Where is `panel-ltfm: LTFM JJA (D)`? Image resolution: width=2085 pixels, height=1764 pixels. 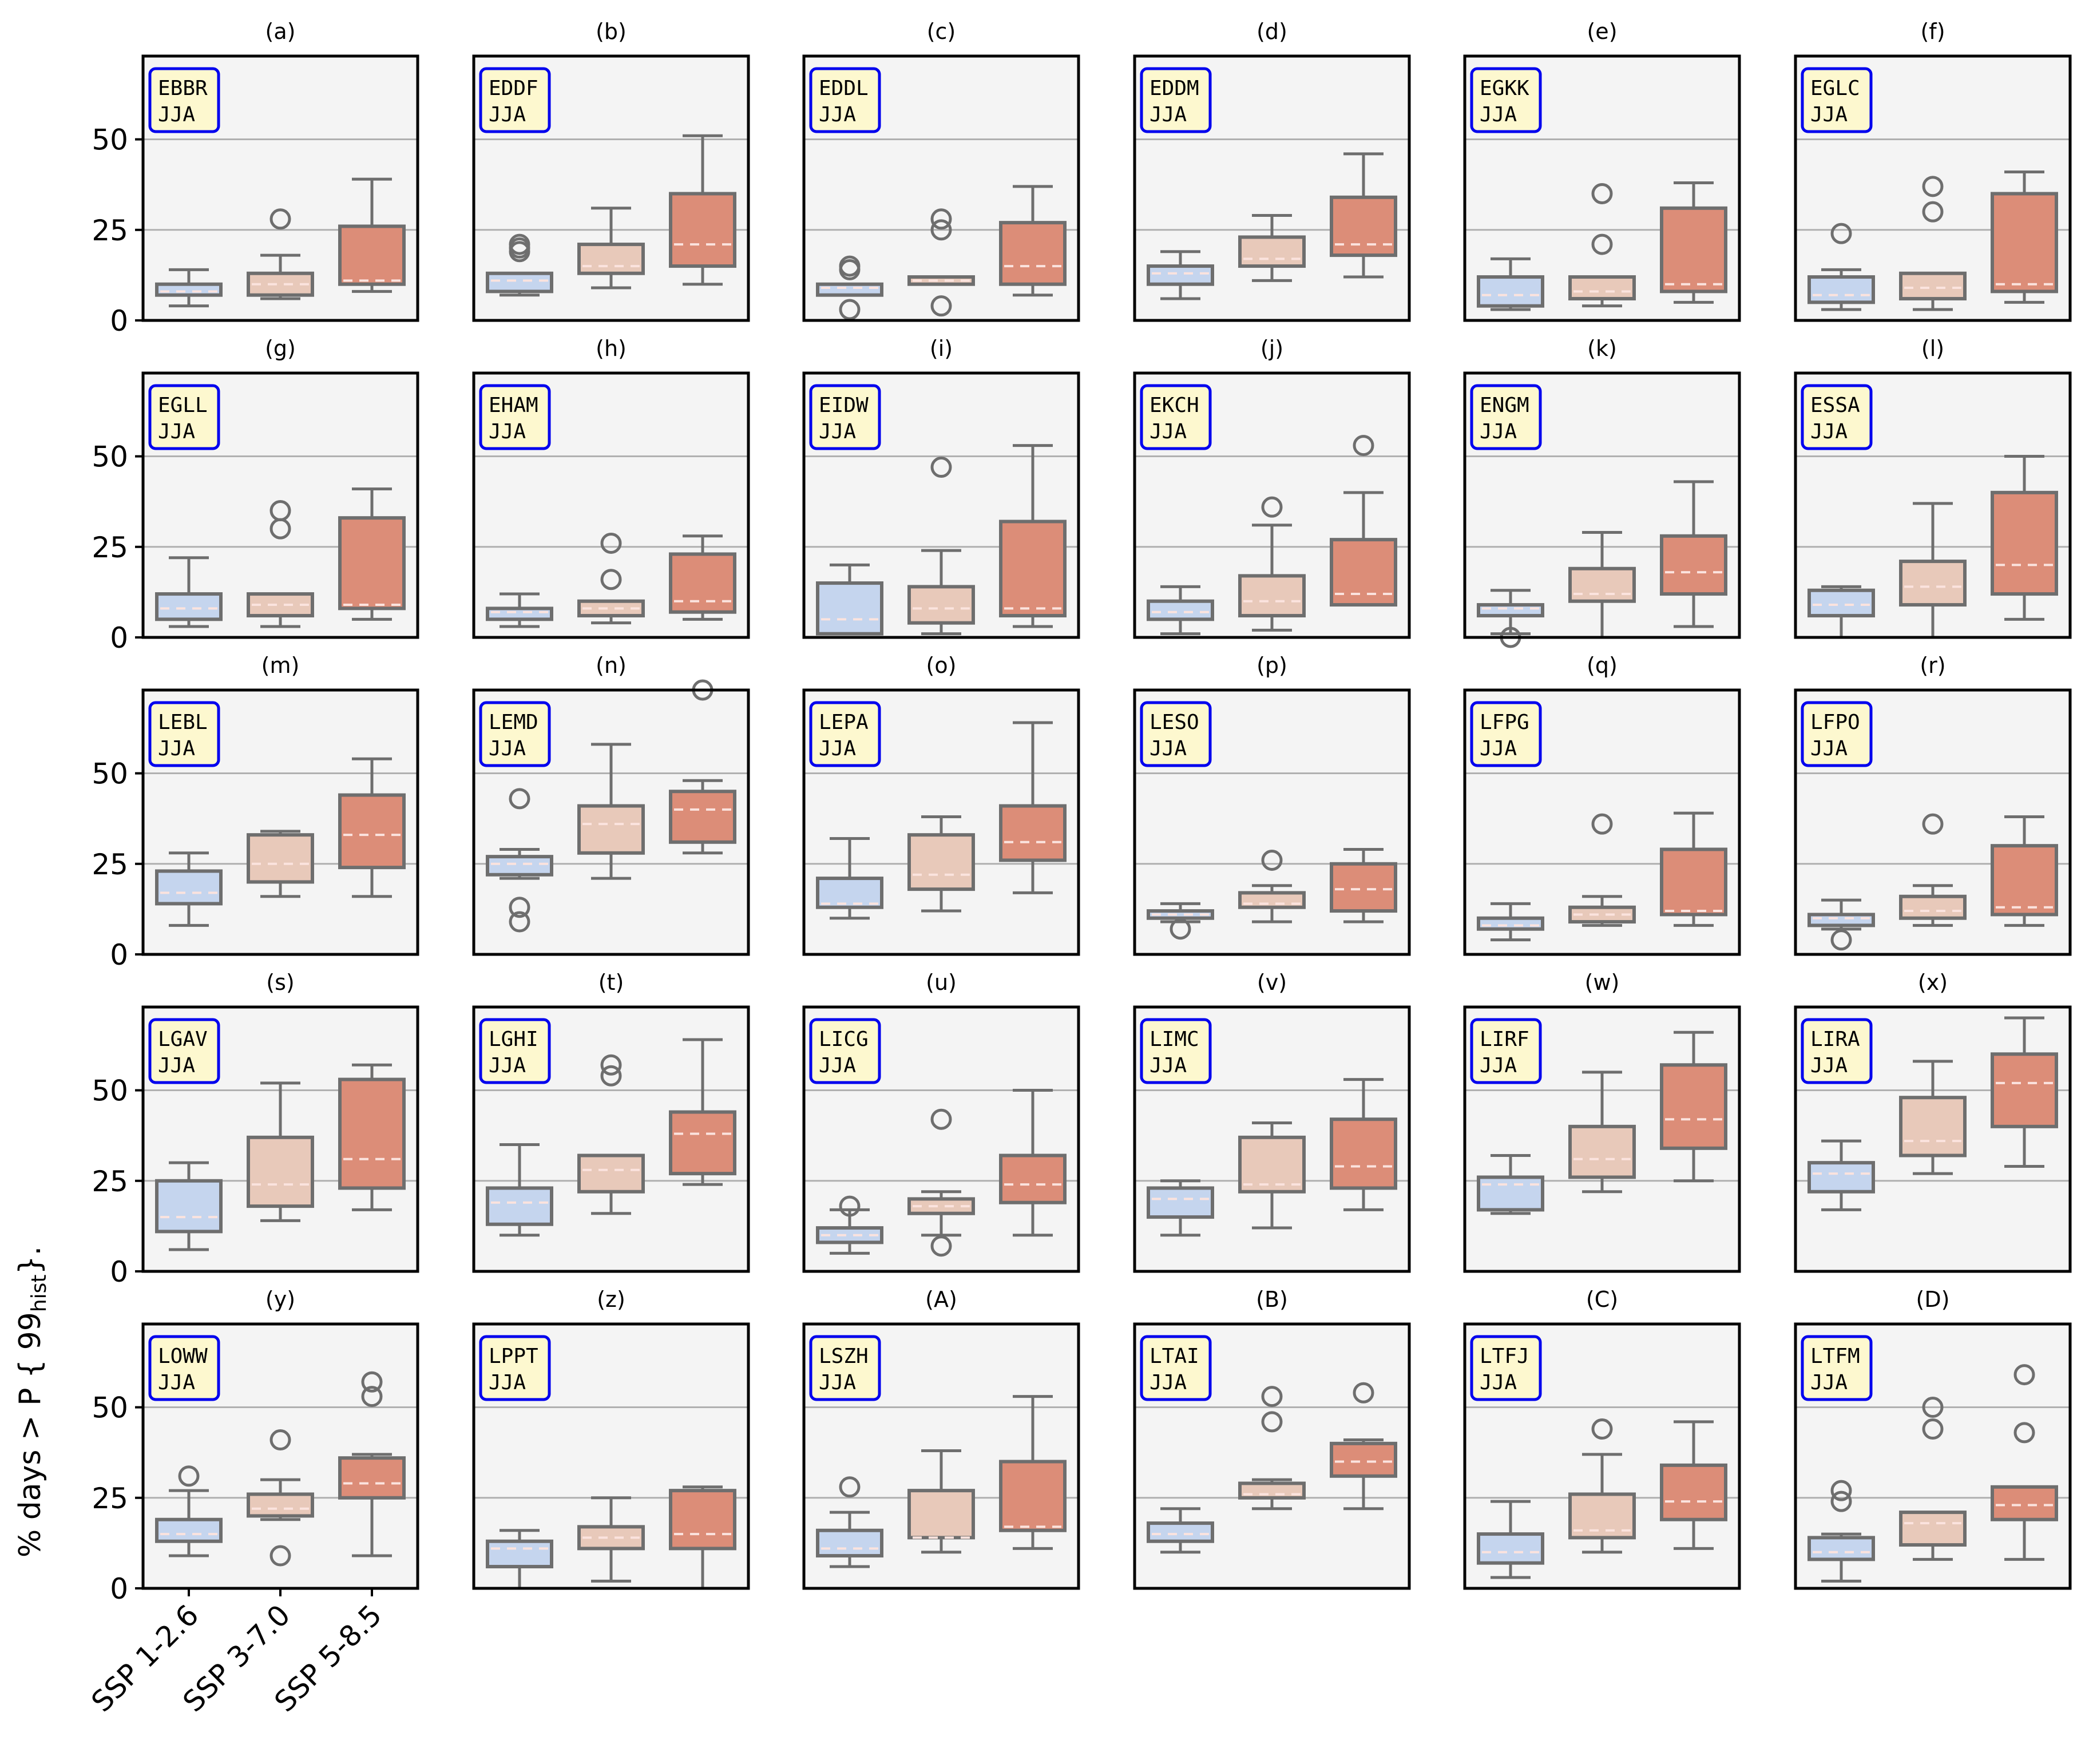
panel-ltfm: LTFM JJA (D) is located at coordinates (1933, 1438).